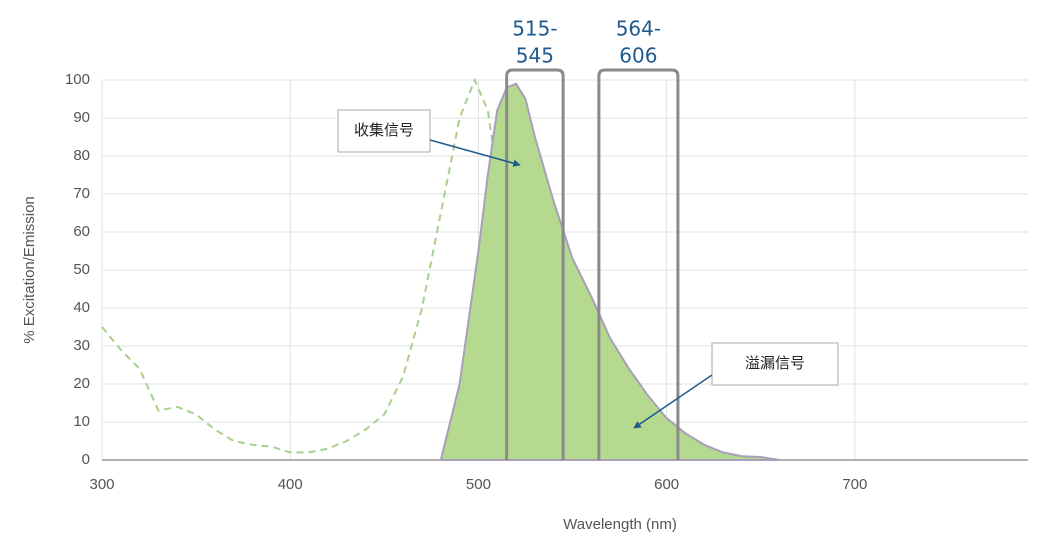 Image resolution: width=1057 pixels, height=550 pixels. I want to click on y-tick-label: 30, so click(81, 345).